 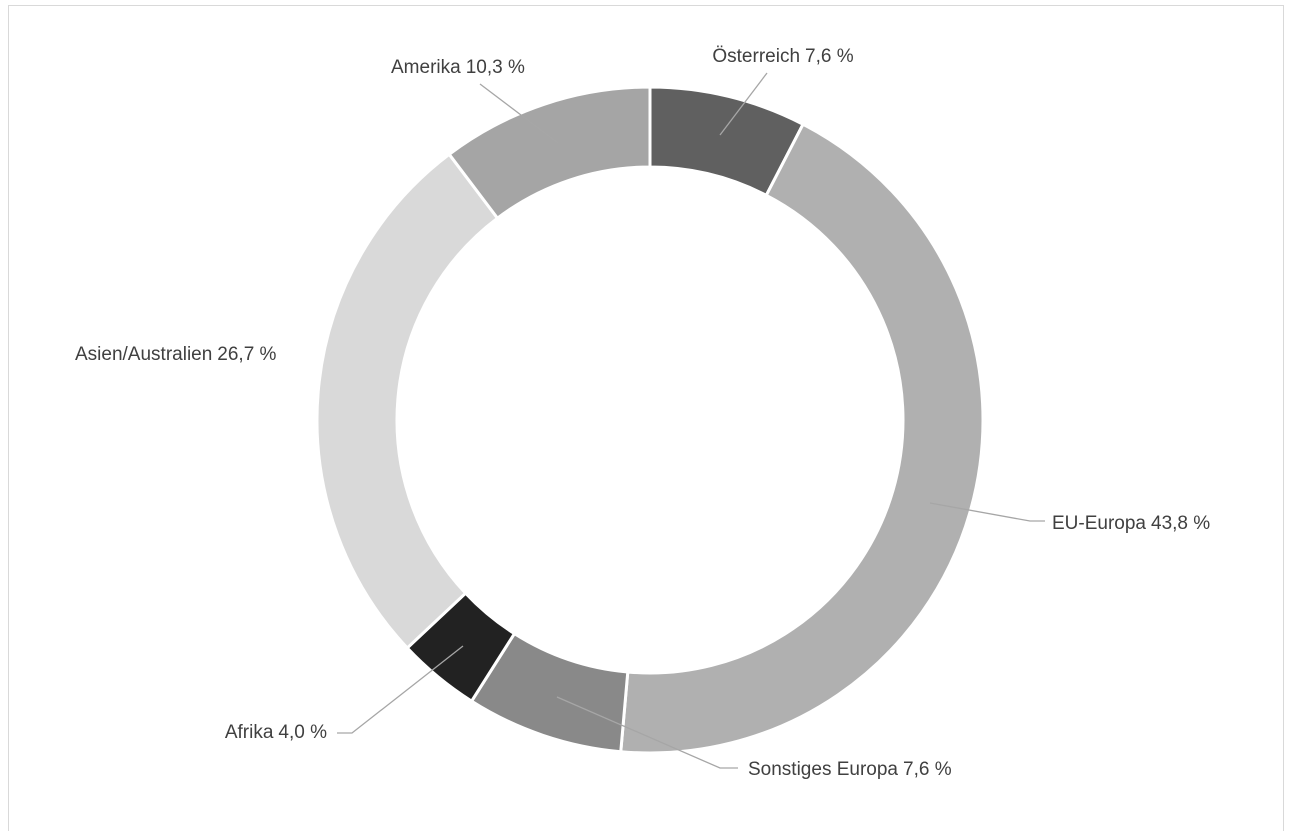 I want to click on data-label: Afrika 4,0 %, so click(x=276, y=732).